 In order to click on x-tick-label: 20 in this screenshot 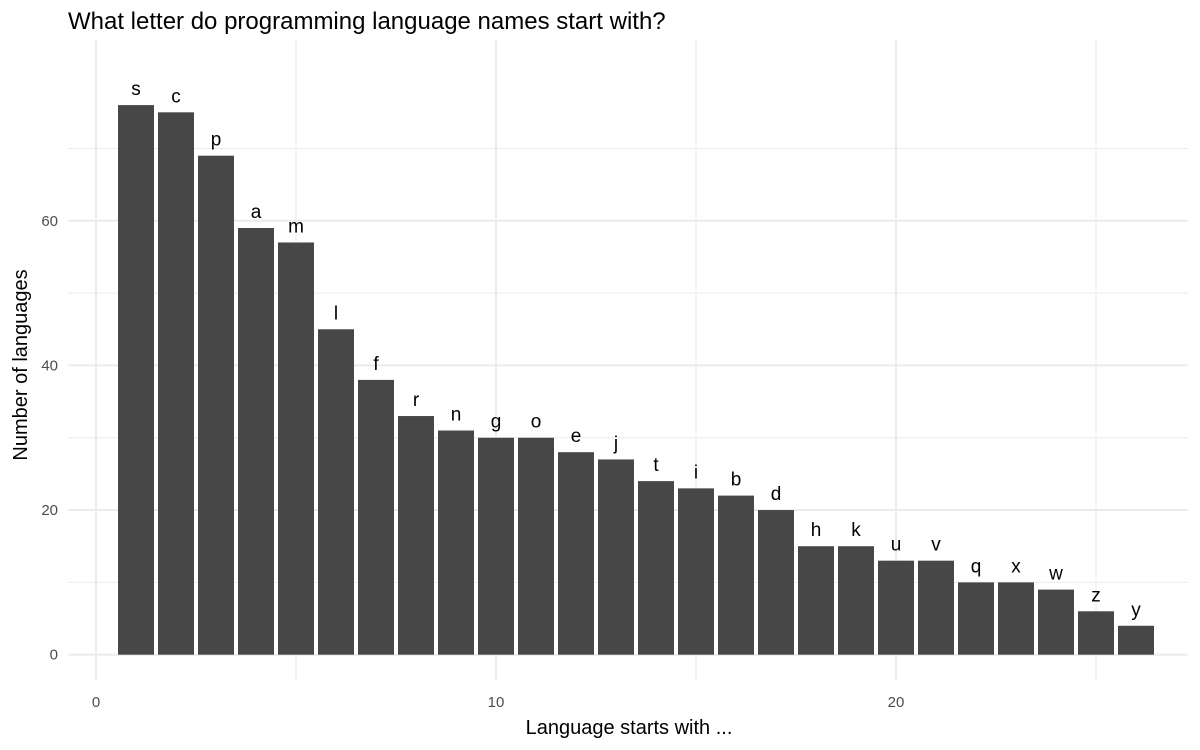, I will do `click(896, 702)`.